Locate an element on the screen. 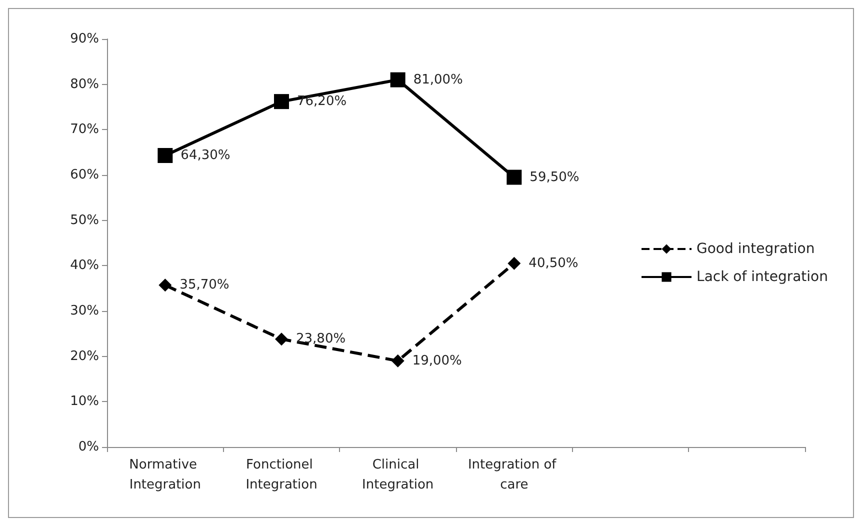 The height and width of the screenshot is (530, 866). data-label: 64,30% is located at coordinates (205, 156).